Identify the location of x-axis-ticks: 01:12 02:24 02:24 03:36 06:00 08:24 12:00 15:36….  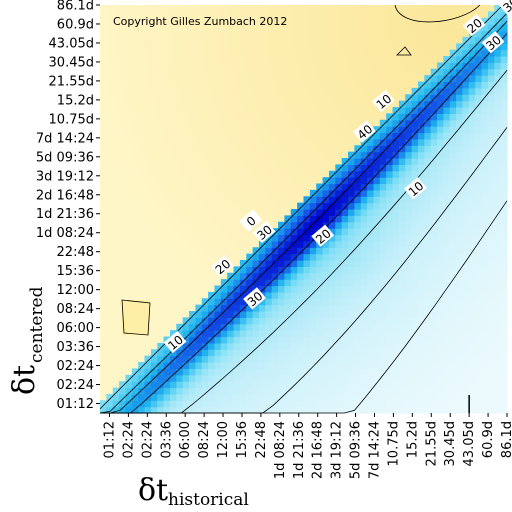
(307, 437).